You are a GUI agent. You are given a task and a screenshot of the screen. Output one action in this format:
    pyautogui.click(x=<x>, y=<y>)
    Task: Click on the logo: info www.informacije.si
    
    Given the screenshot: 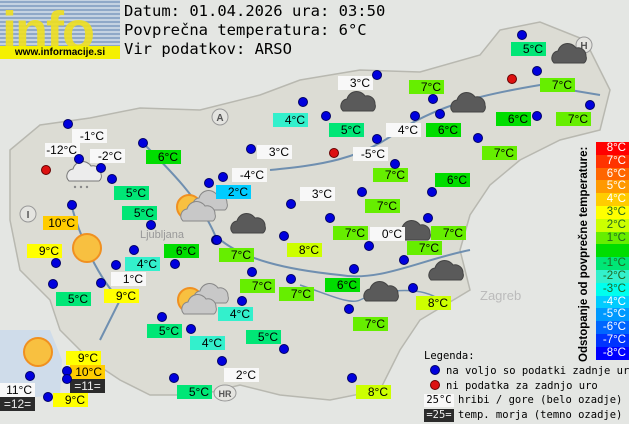 What is the action you would take?
    pyautogui.click(x=60, y=29)
    